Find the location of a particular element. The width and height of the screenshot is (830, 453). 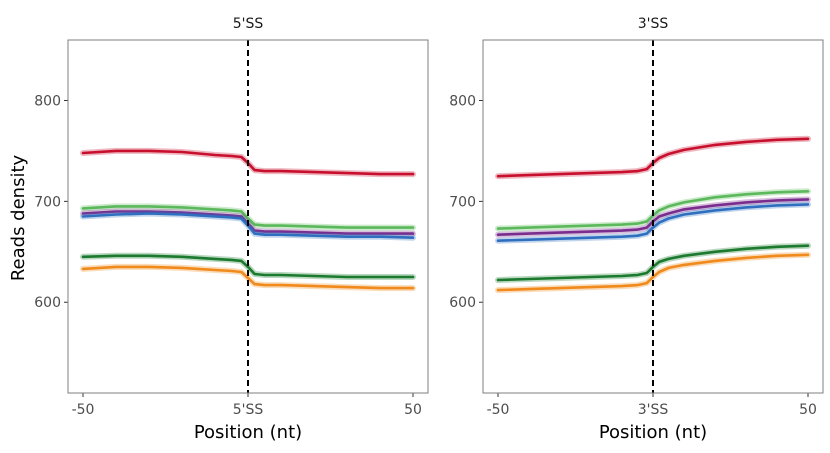

x-tick-label: 3'SS is located at coordinates (653, 410).